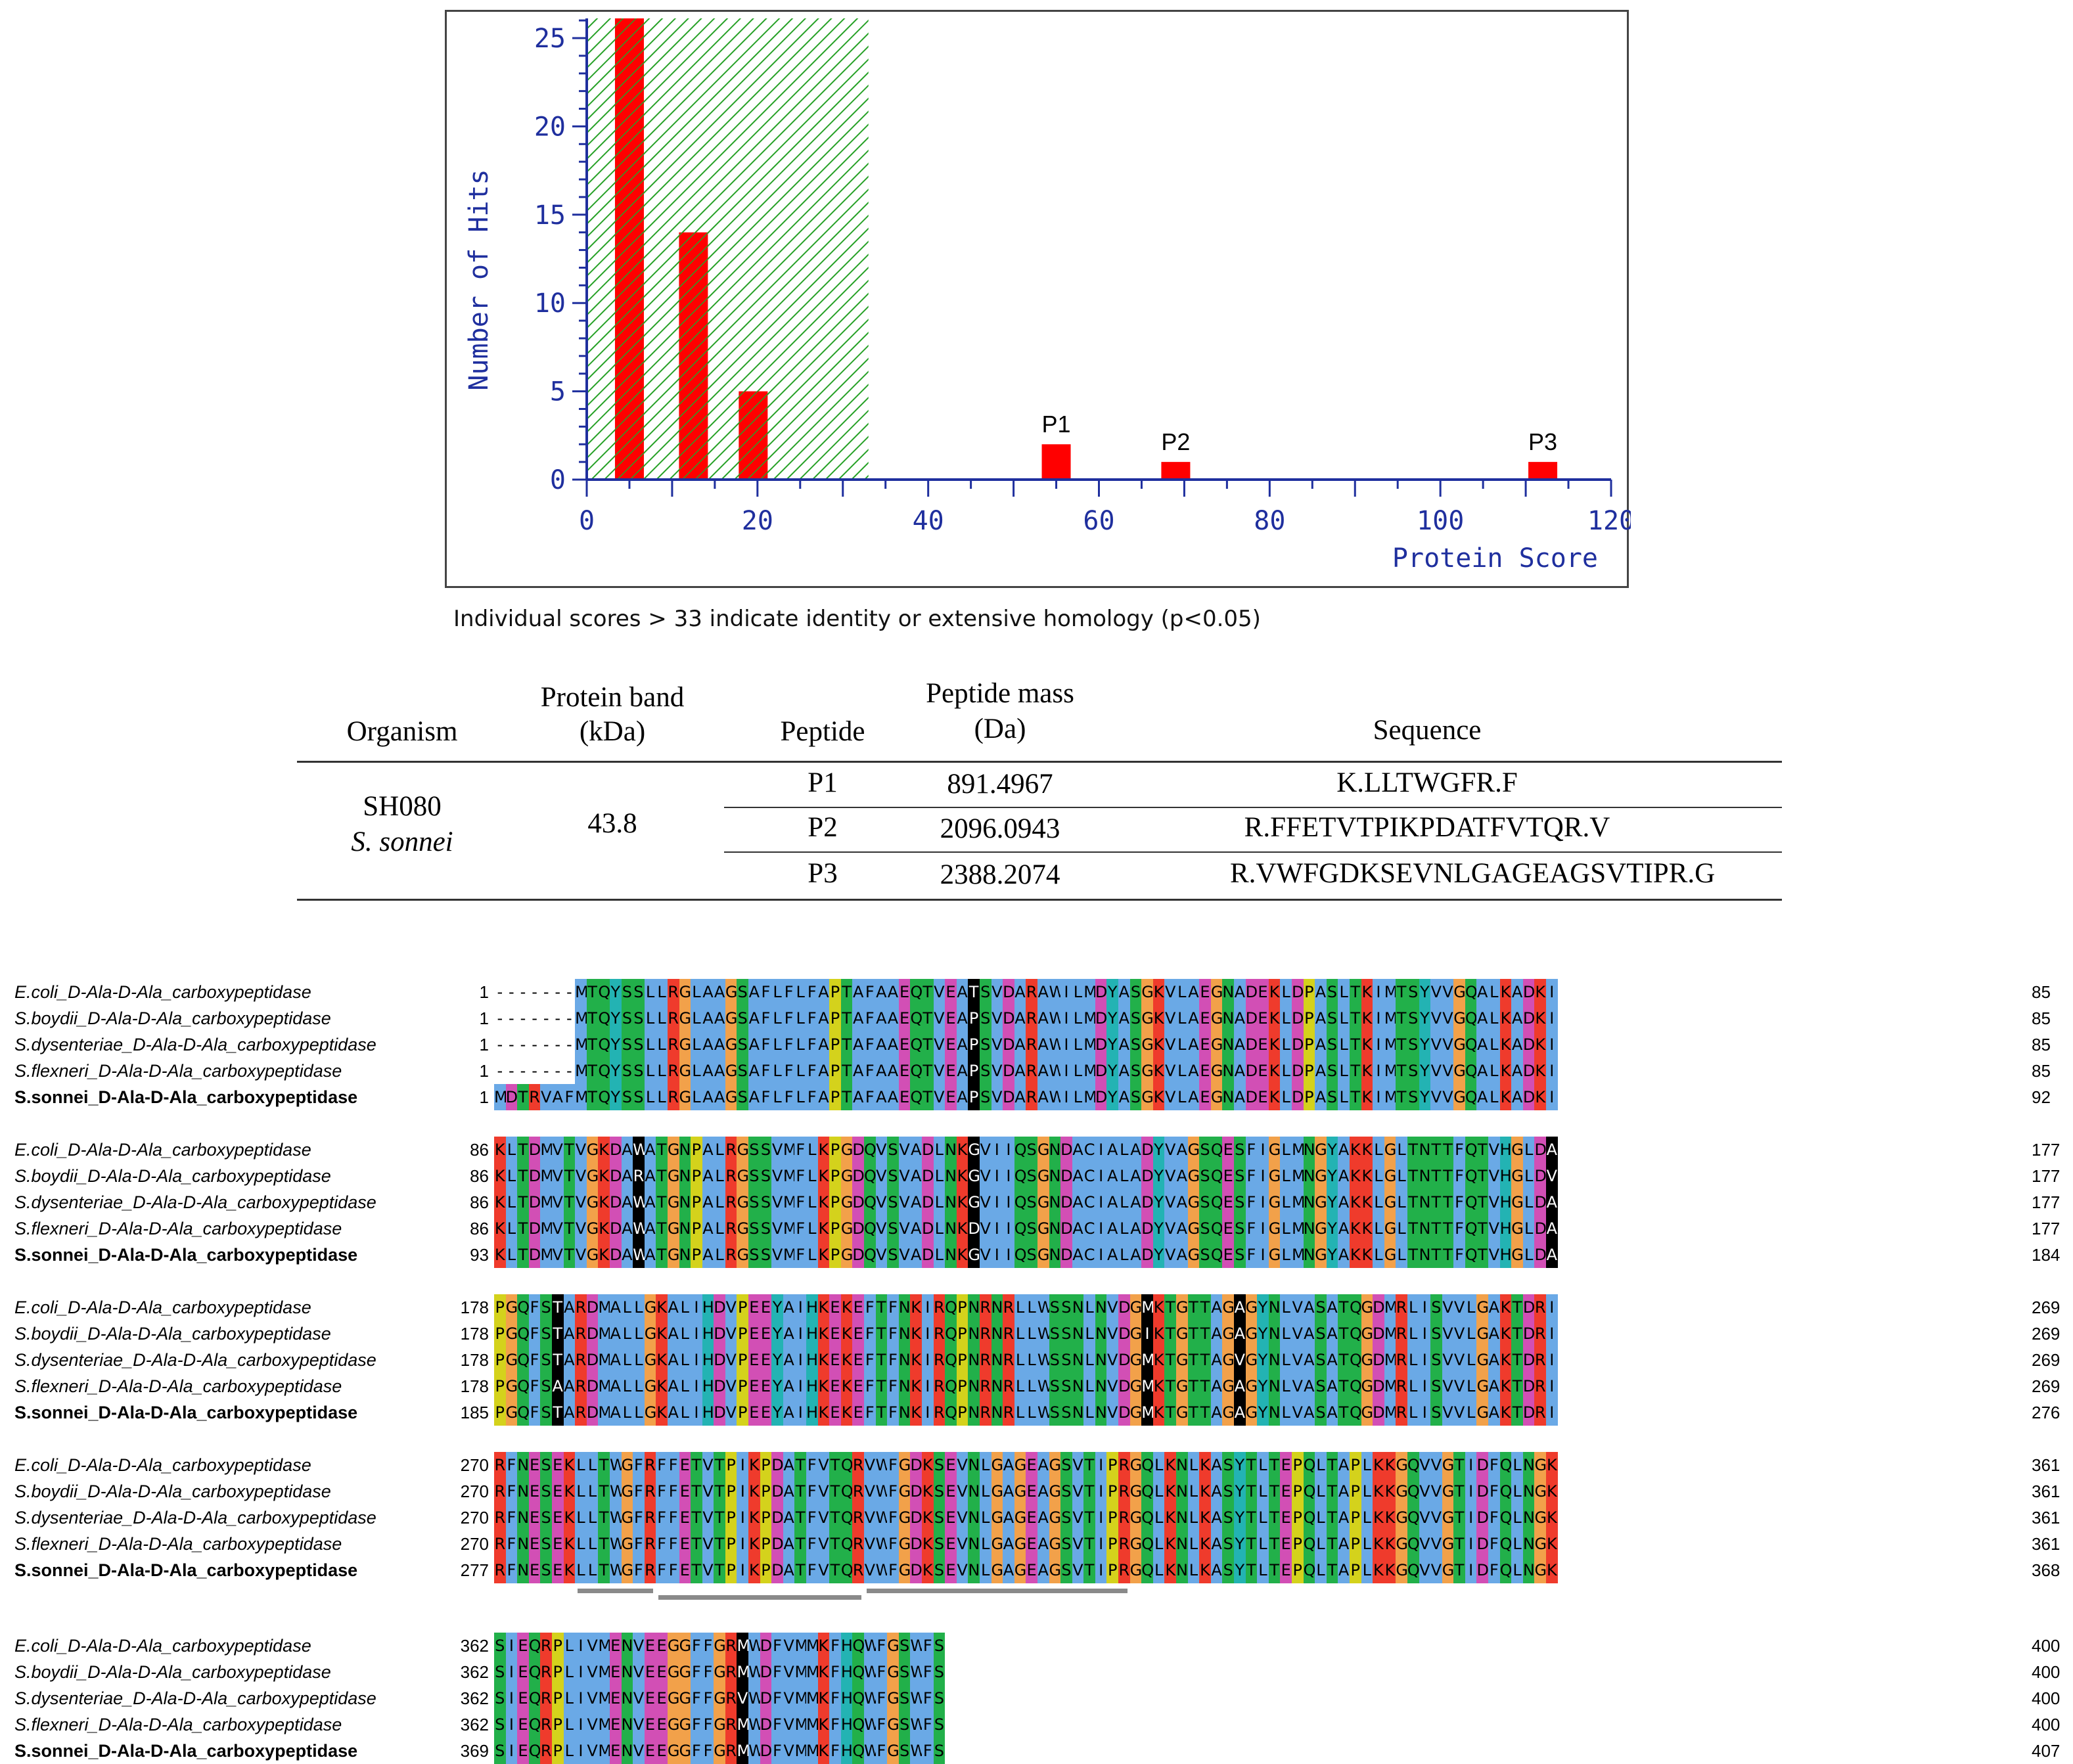 The height and width of the screenshot is (1764, 2073). I want to click on residue: P, so click(1309, 1097).